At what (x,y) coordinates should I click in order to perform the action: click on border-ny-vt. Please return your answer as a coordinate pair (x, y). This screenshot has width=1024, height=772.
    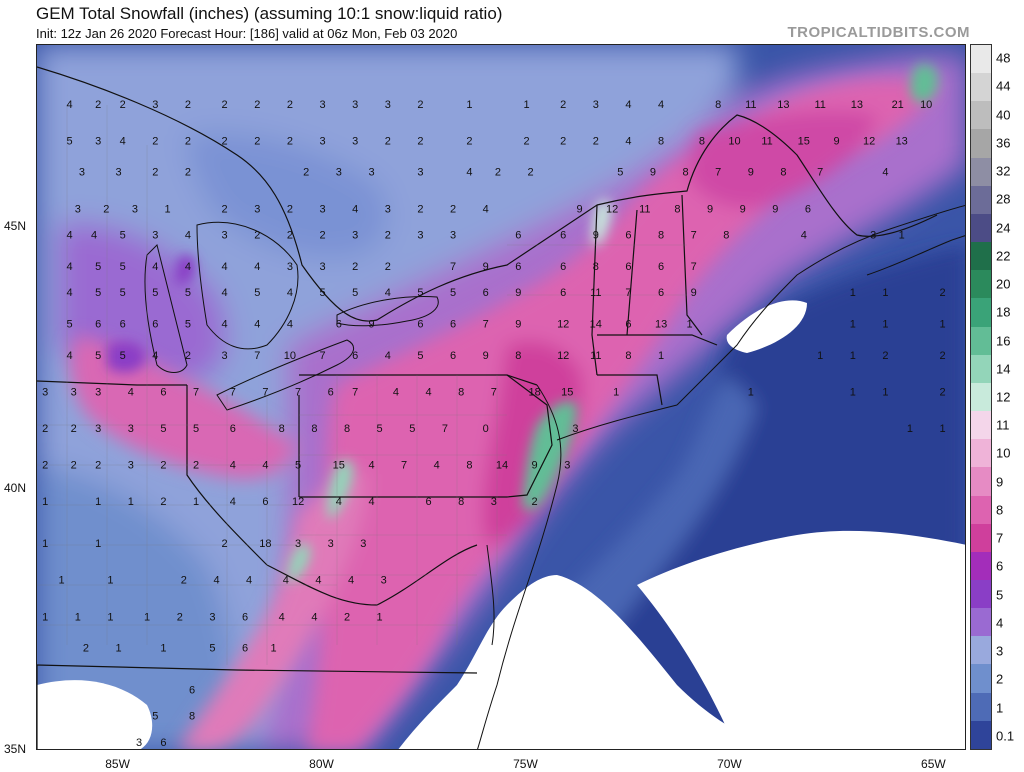
    Looking at the image, I should click on (594, 290).